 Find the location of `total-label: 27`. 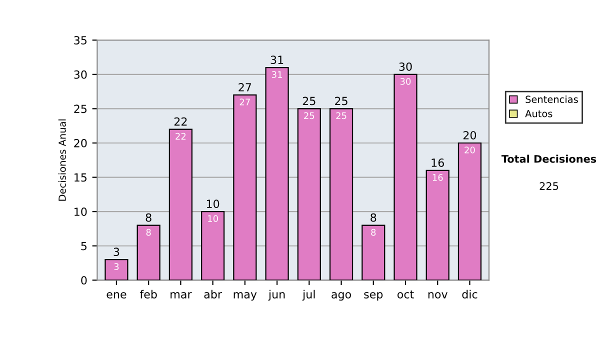

total-label: 27 is located at coordinates (245, 87).